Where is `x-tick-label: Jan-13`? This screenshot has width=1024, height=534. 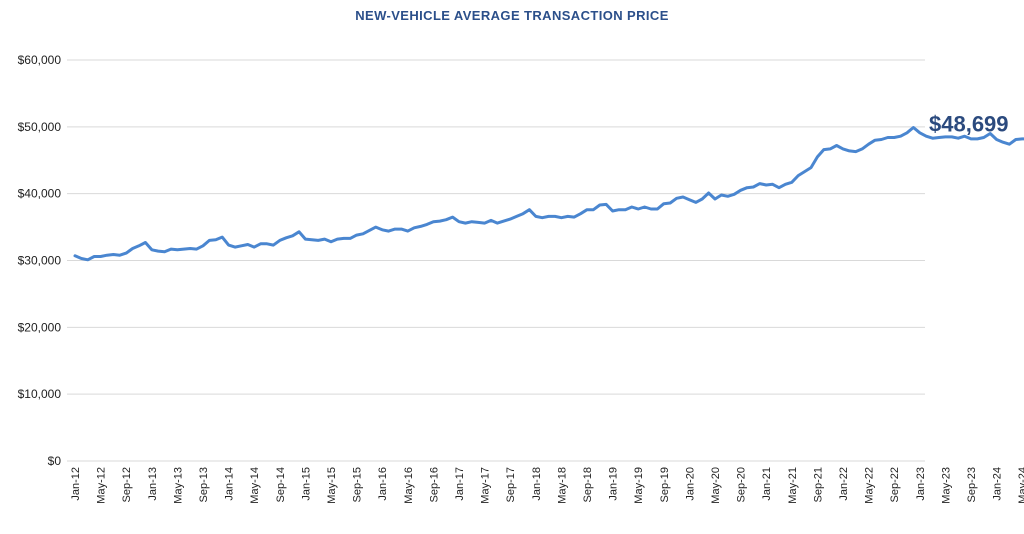
x-tick-label: Jan-13 is located at coordinates (153, 484).